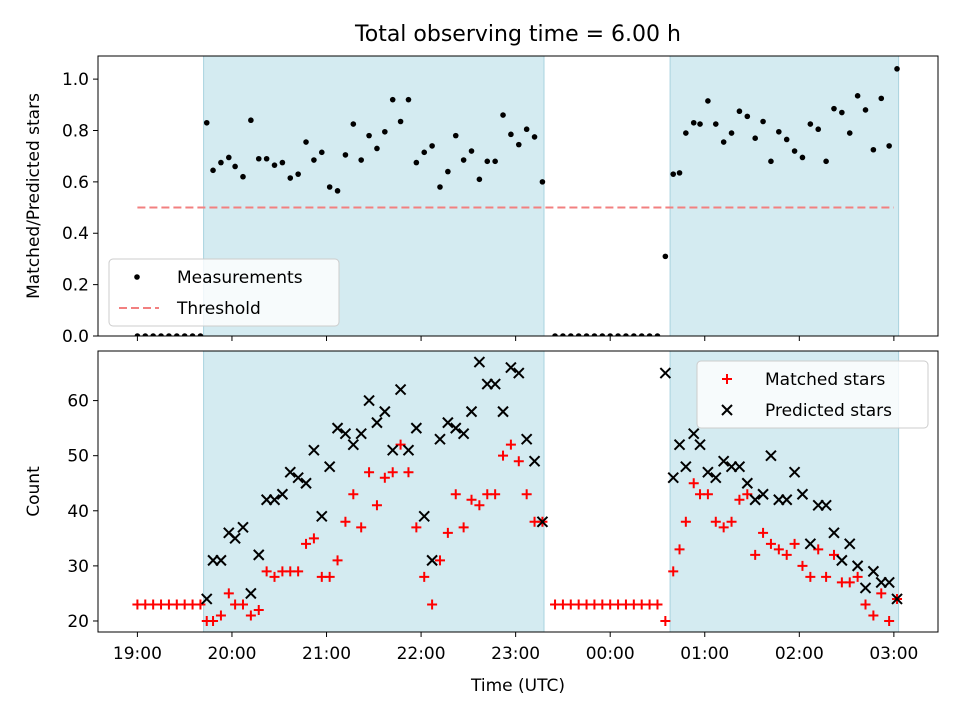  I want to click on chart-title: Total observing time = 6.00 h, so click(517, 34).